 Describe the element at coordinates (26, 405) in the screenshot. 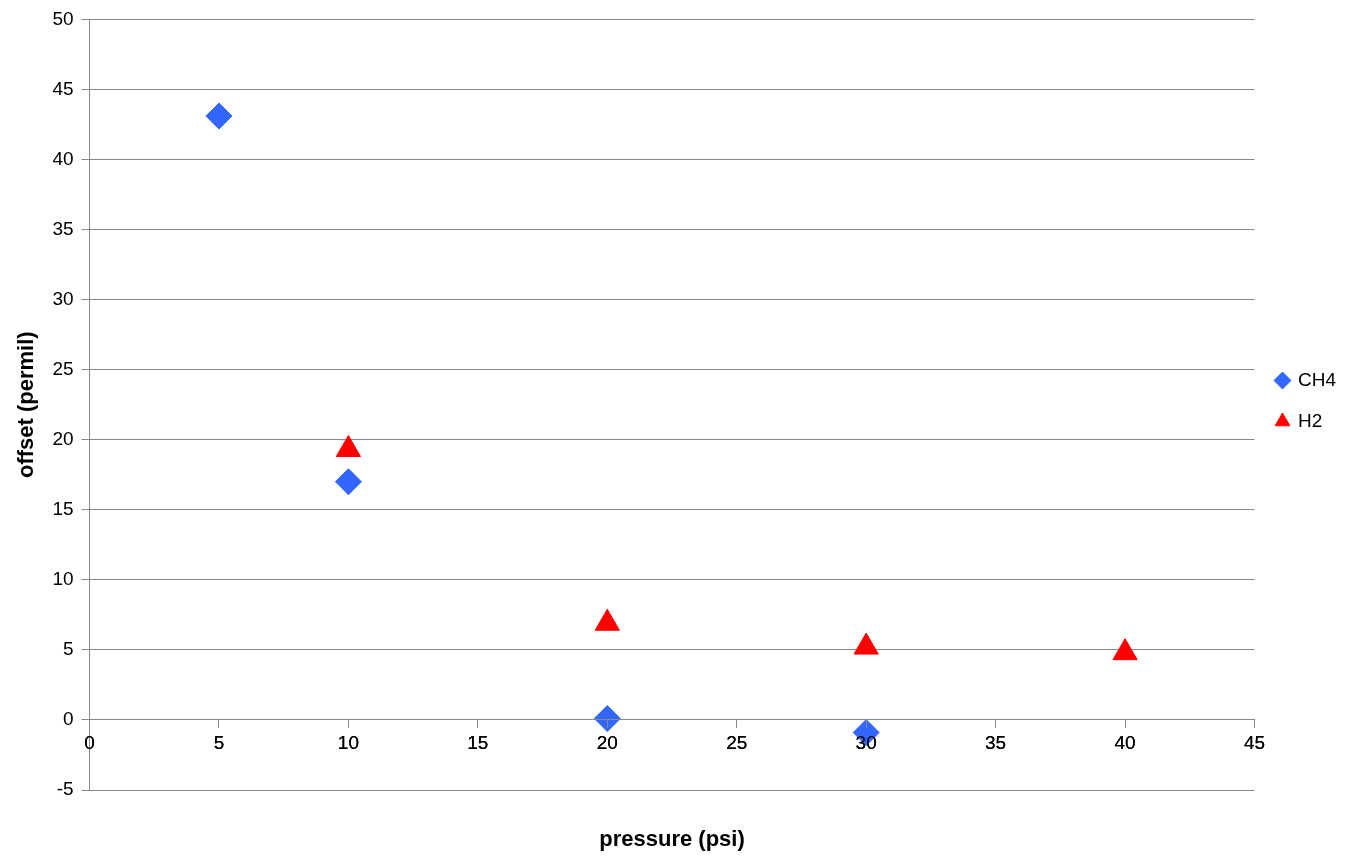

I see `y-axis-title: offset (permil)` at that location.